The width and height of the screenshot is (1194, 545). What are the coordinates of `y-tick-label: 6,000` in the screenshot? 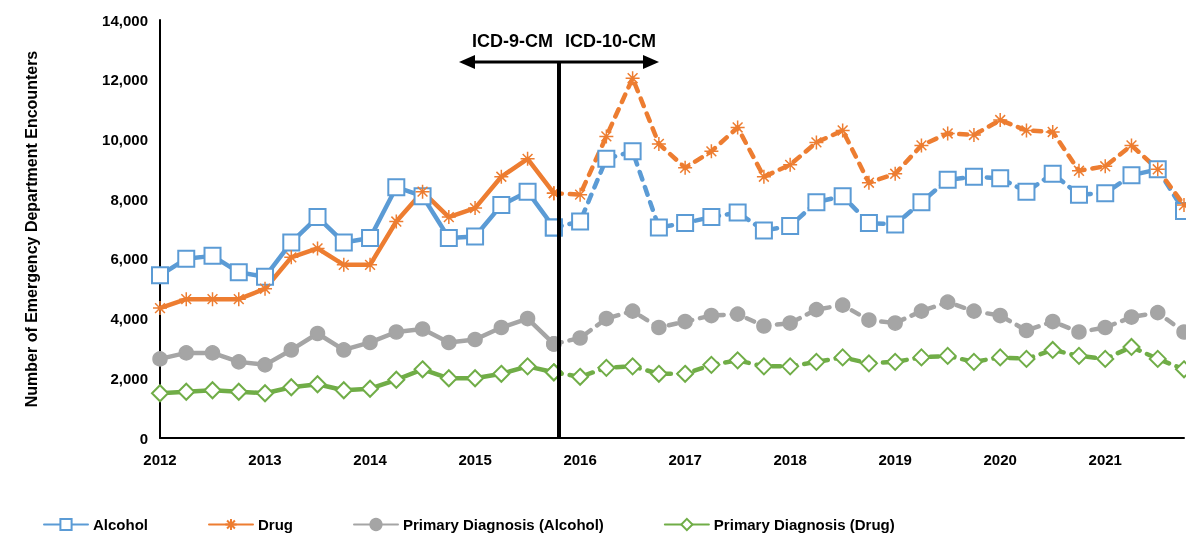 It's located at (129, 259).